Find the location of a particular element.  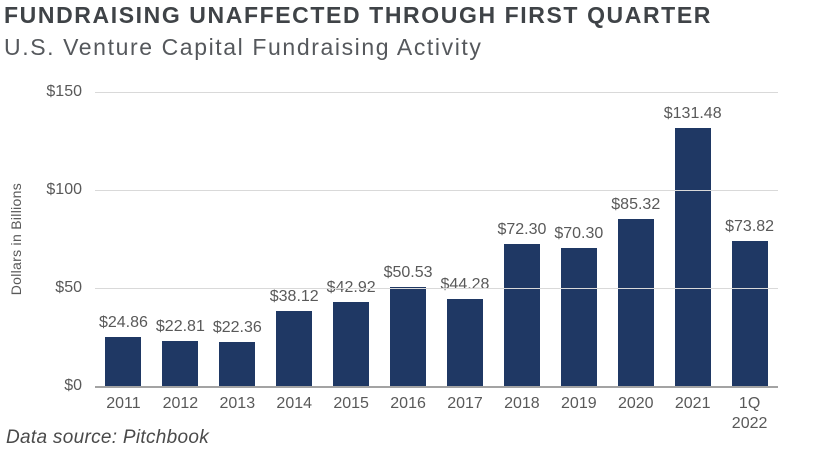

x-tick-label: 1Q 2022 is located at coordinates (749, 413).